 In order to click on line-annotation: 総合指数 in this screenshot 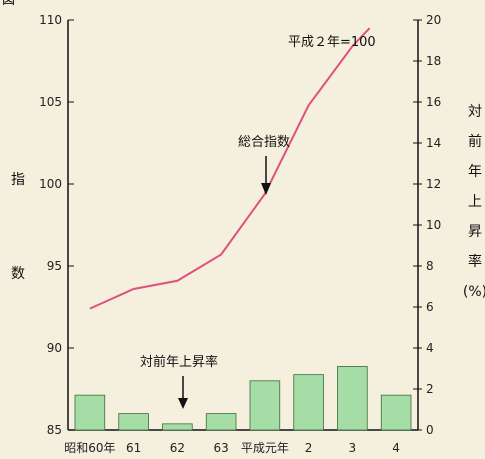, I will do `click(264, 142)`.